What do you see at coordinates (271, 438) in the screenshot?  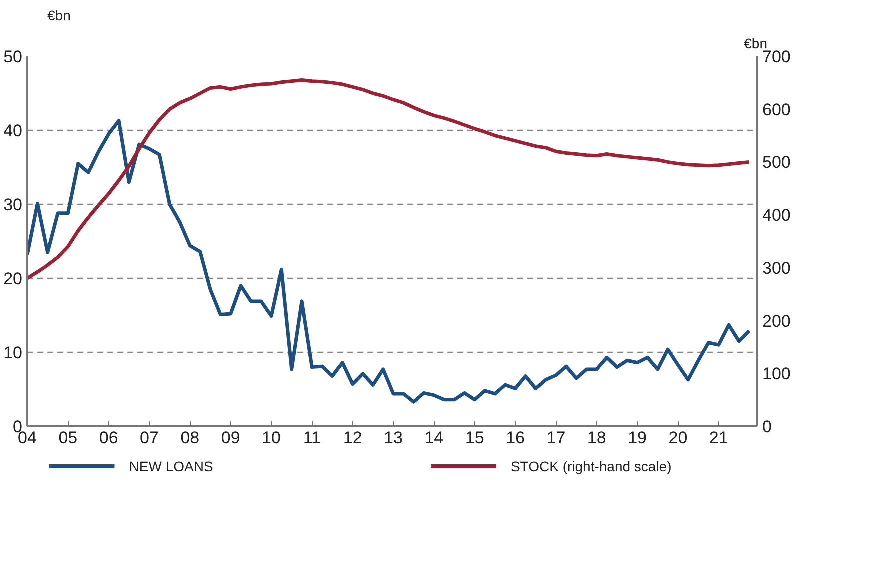 I see `x-tick-label: 10` at bounding box center [271, 438].